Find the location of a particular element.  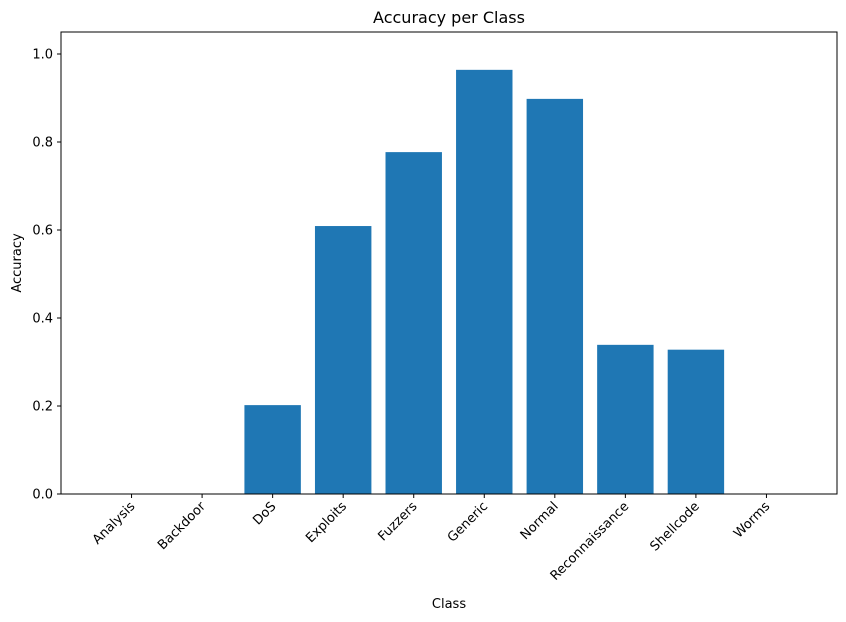

y-tick-label: 0.6 is located at coordinates (42, 231).